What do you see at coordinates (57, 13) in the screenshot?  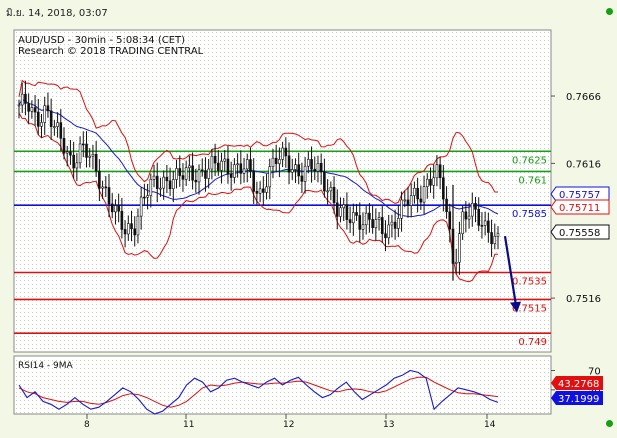 I see `chart-timestamp: มิ.ย. 14, 2018, 03:07` at bounding box center [57, 13].